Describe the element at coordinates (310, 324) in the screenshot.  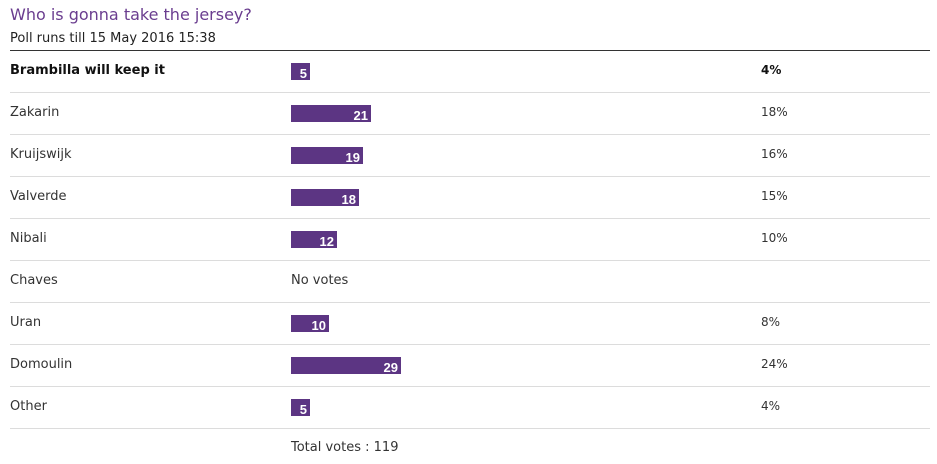
I see `vote-bar: 10` at that location.